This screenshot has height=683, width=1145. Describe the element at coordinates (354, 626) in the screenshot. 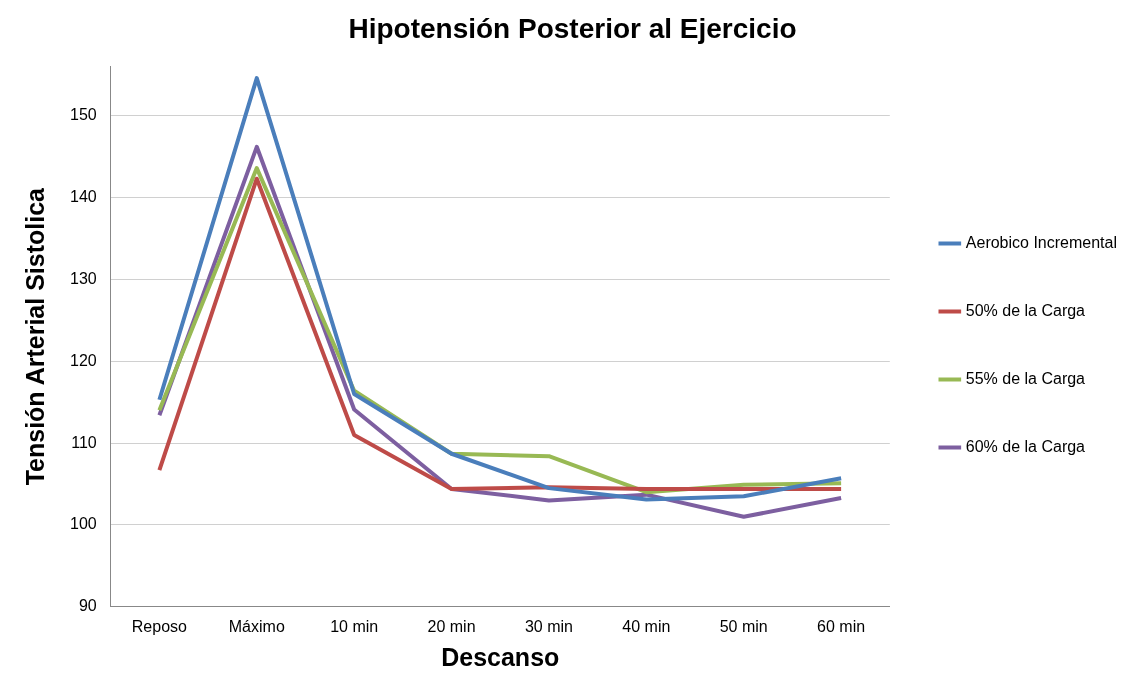

I see `x-tick-label: 10 min` at that location.